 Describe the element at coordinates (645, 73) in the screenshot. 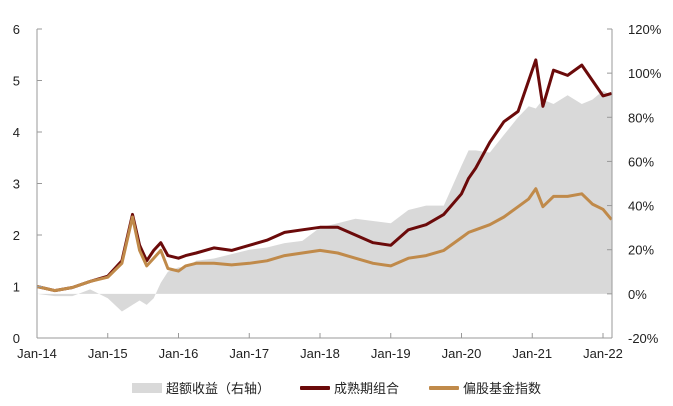

I see `svg-text: 100%` at that location.